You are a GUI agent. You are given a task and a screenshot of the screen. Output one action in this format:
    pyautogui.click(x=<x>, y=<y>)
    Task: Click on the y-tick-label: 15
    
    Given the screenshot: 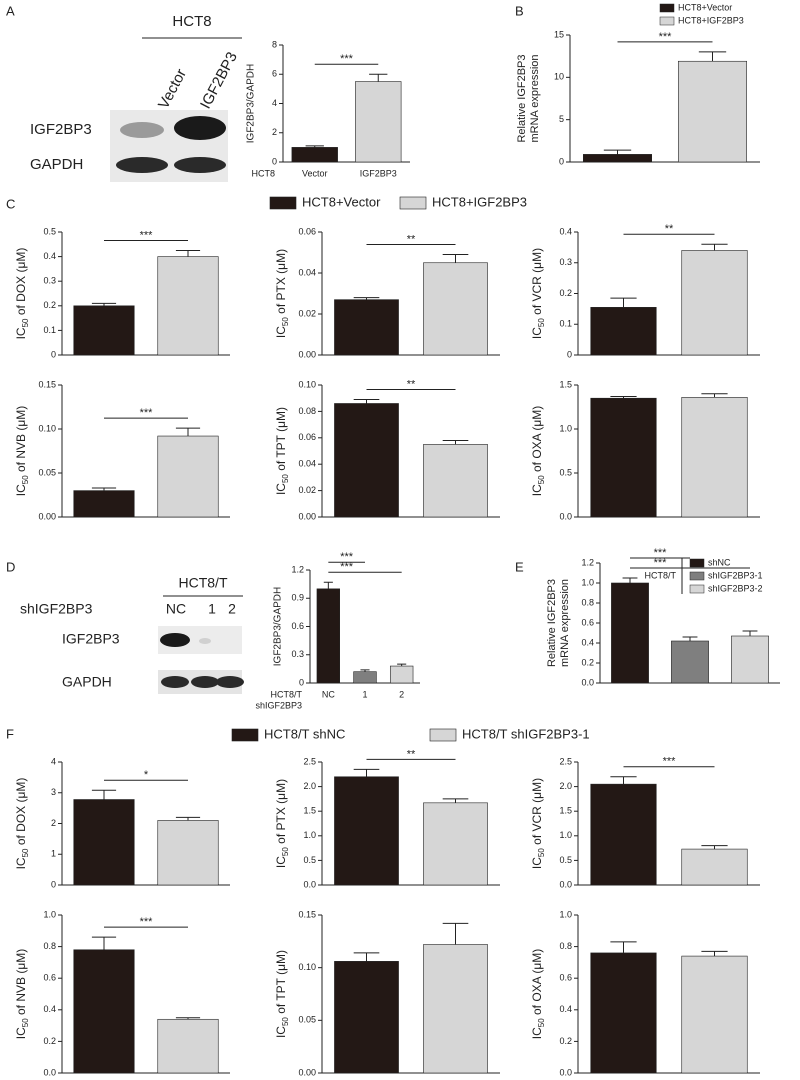 What is the action you would take?
    pyautogui.click(x=559, y=34)
    